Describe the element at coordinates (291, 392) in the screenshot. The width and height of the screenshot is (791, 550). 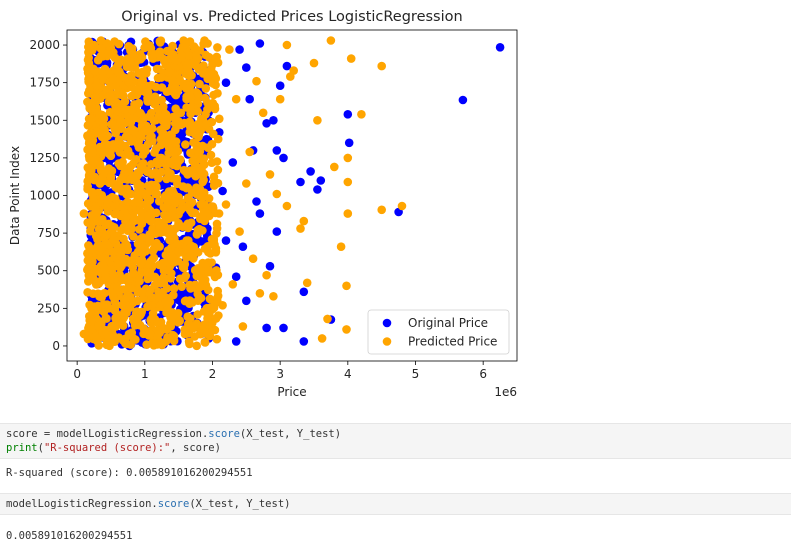
I see `x-axis-label: Price` at that location.